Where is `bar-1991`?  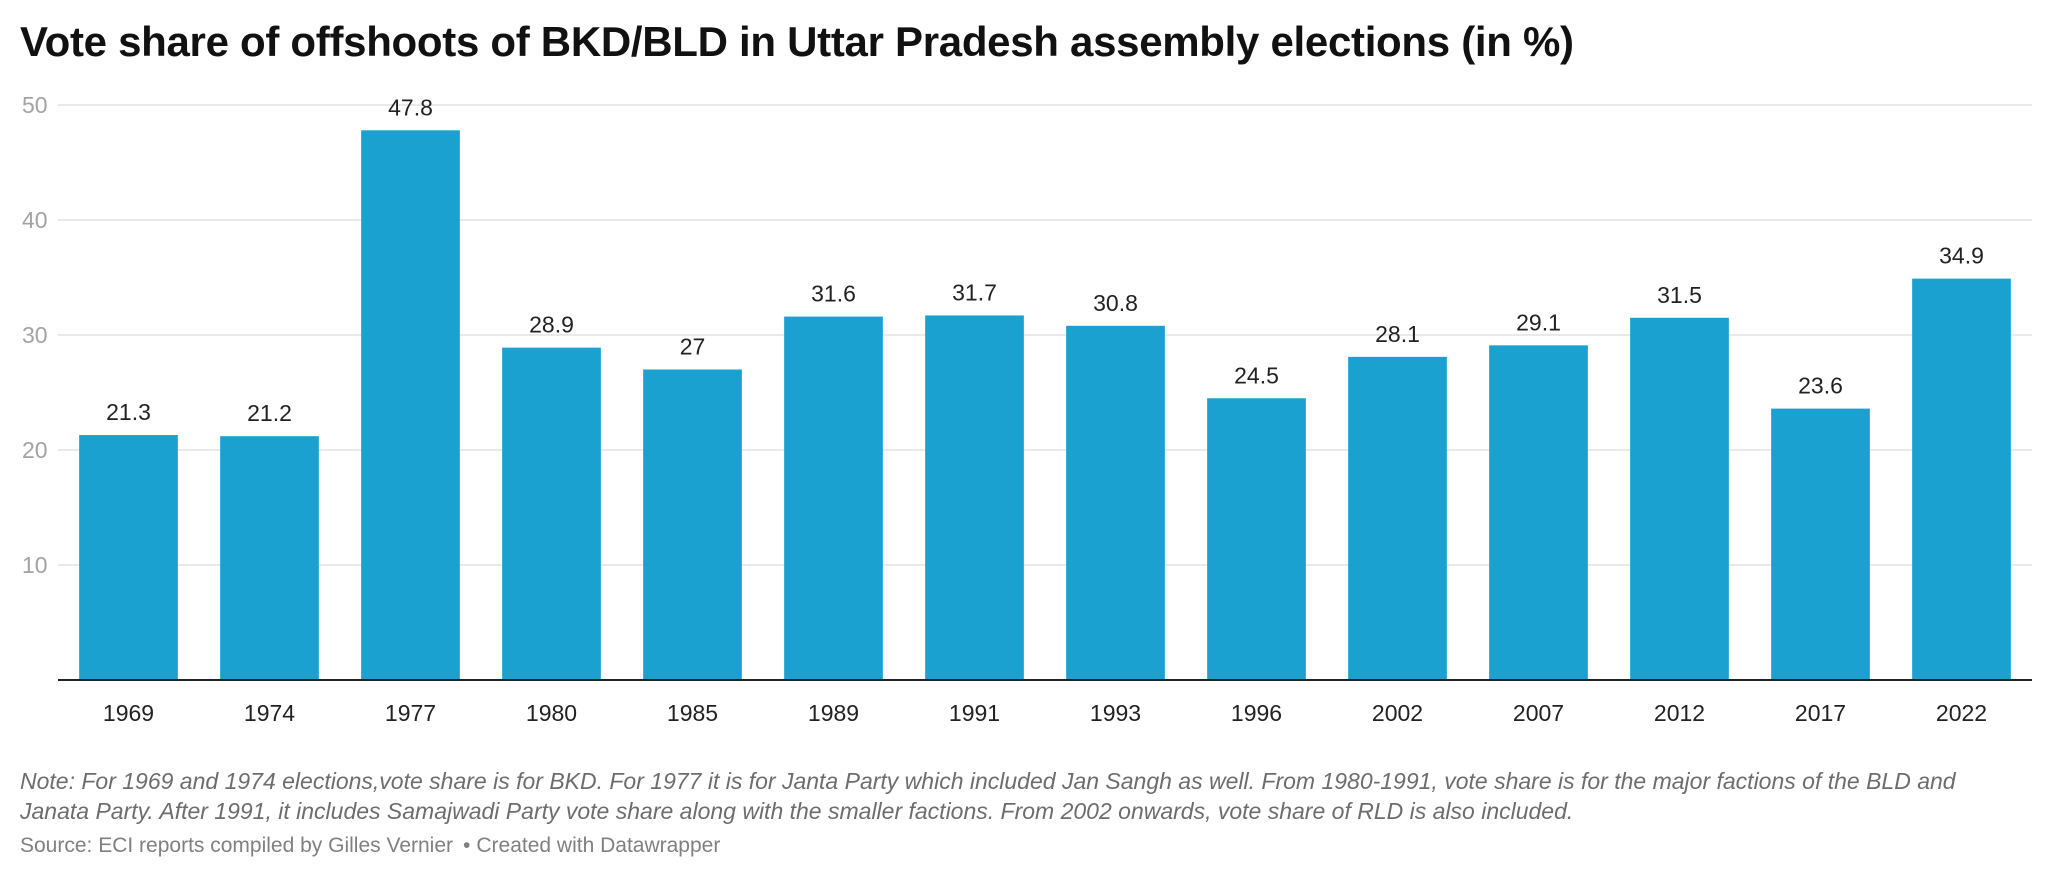
bar-1991 is located at coordinates (974, 497).